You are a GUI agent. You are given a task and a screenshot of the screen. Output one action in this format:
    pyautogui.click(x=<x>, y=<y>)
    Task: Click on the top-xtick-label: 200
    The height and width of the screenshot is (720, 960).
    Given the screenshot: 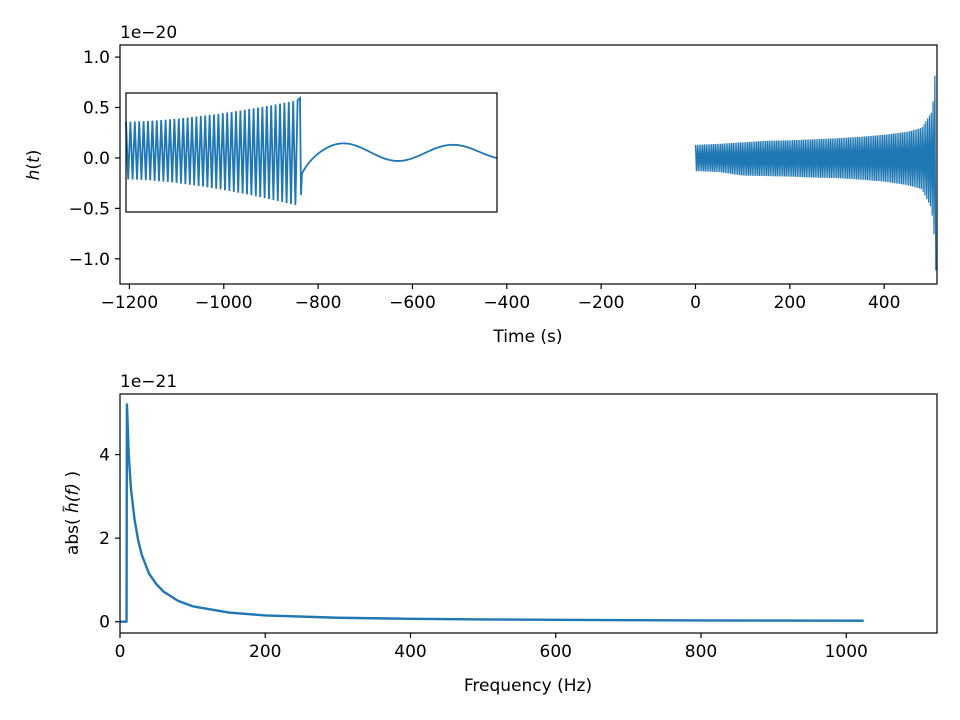 What is the action you would take?
    pyautogui.click(x=790, y=303)
    